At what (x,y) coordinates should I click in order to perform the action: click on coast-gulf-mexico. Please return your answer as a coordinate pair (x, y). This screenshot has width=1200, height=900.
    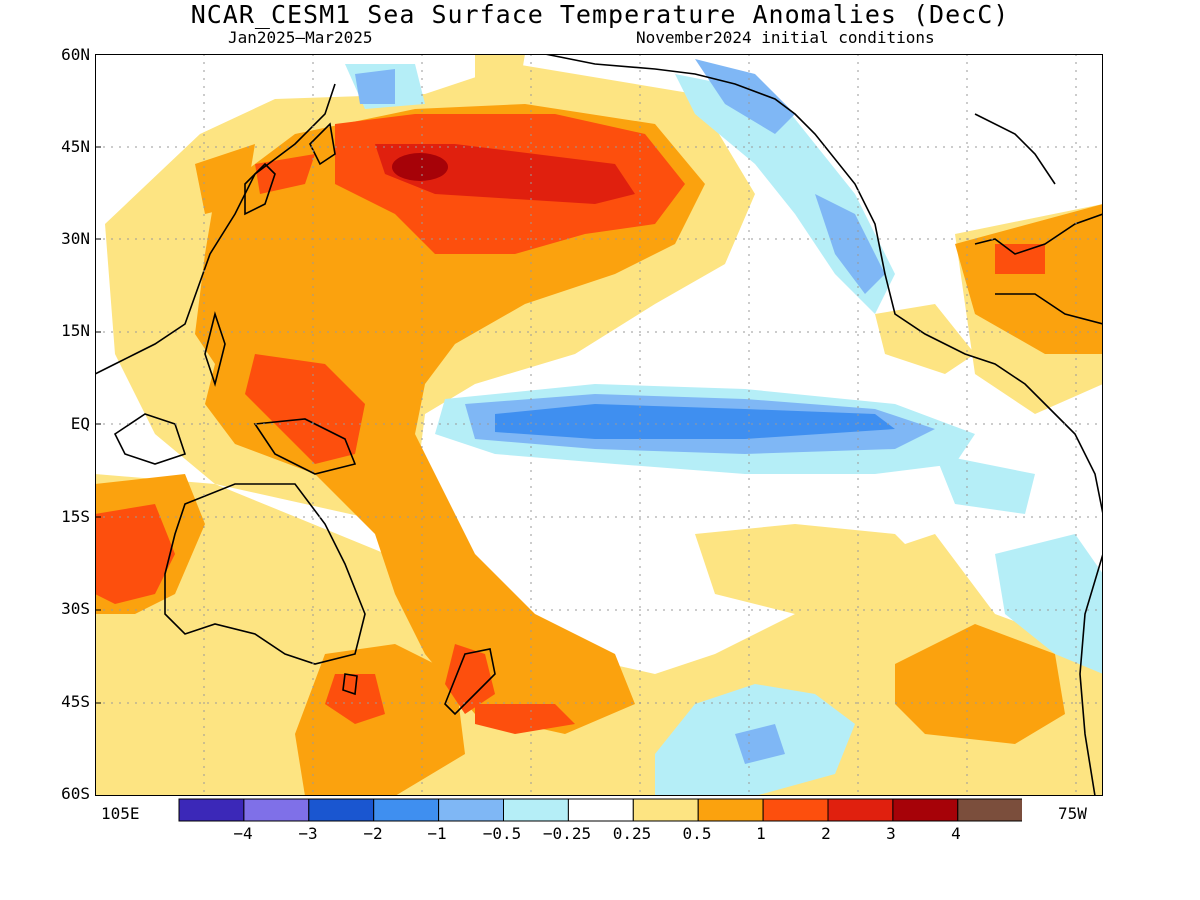
    Looking at the image, I should click on (1038, 234).